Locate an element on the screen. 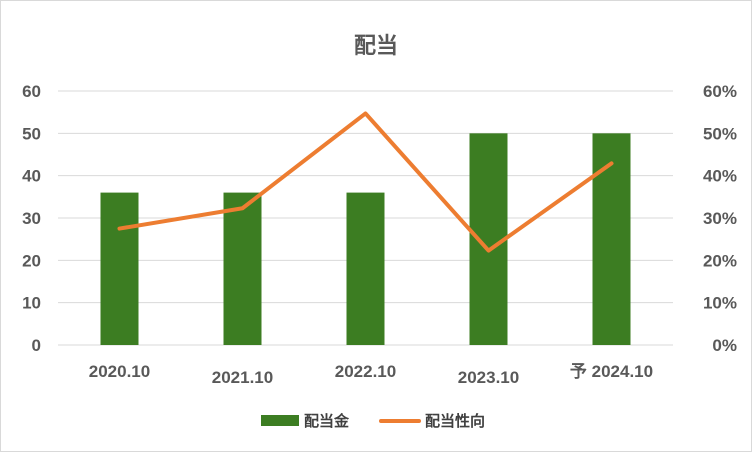 The width and height of the screenshot is (752, 456). right-tick-label: 20% is located at coordinates (720, 260).